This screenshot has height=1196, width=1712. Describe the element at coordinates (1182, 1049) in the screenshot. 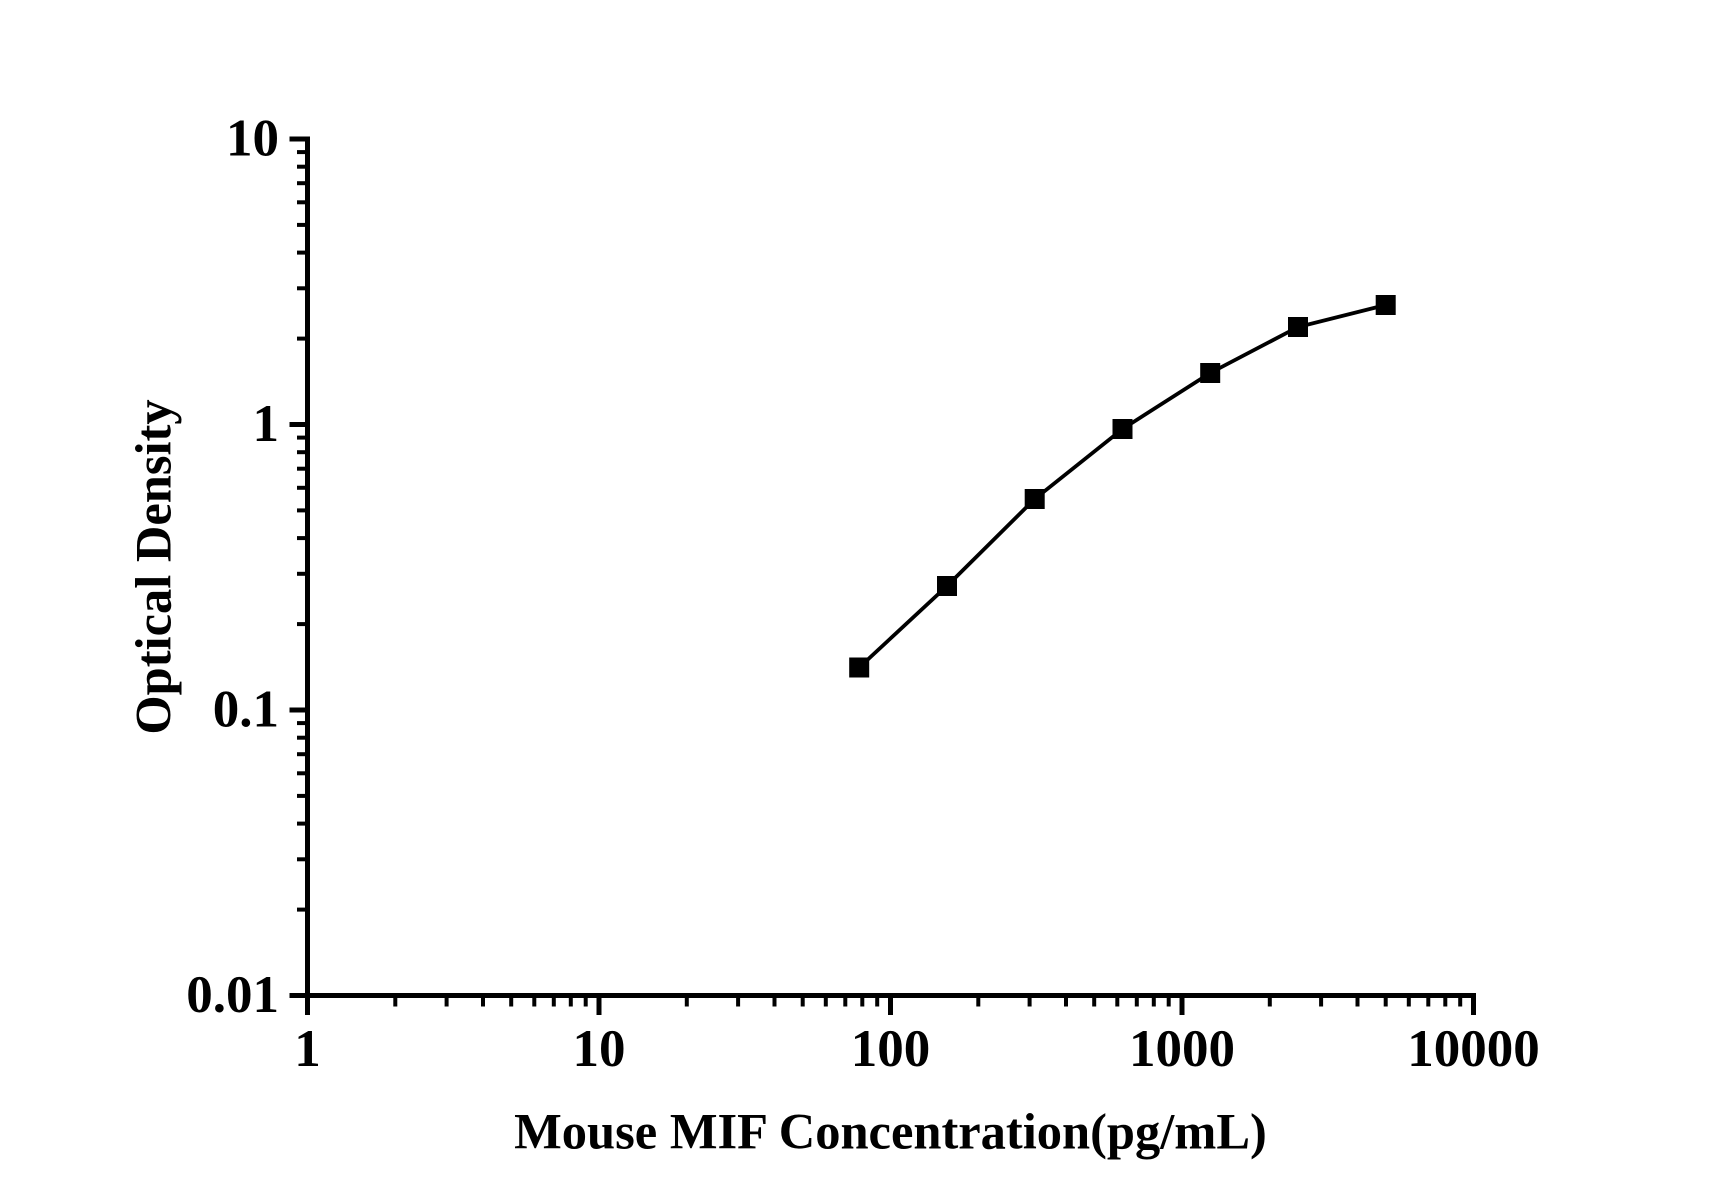

I see `svg-text: 1000` at that location.